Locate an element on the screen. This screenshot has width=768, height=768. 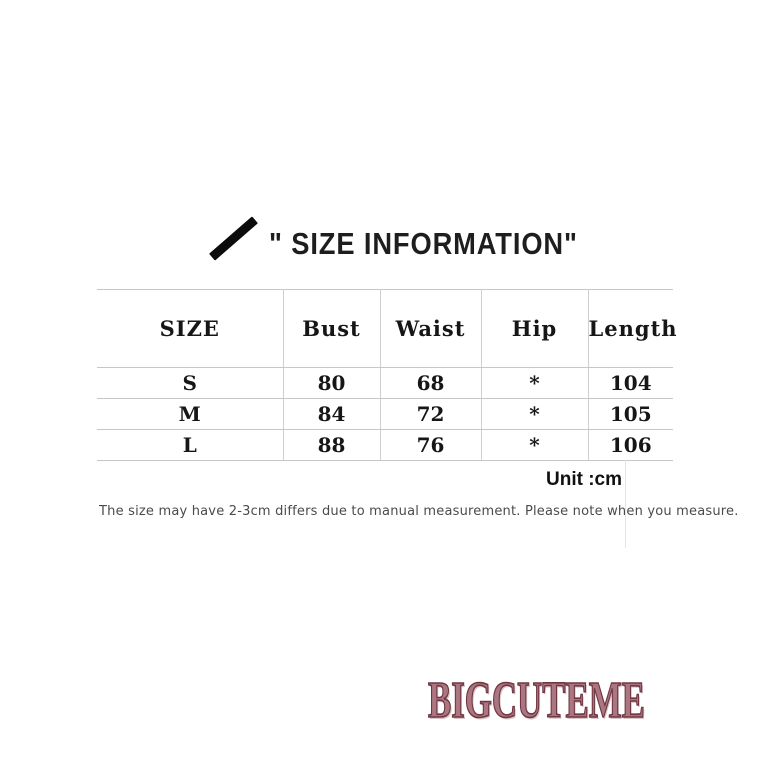
cell-size: L is located at coordinates (190, 445).